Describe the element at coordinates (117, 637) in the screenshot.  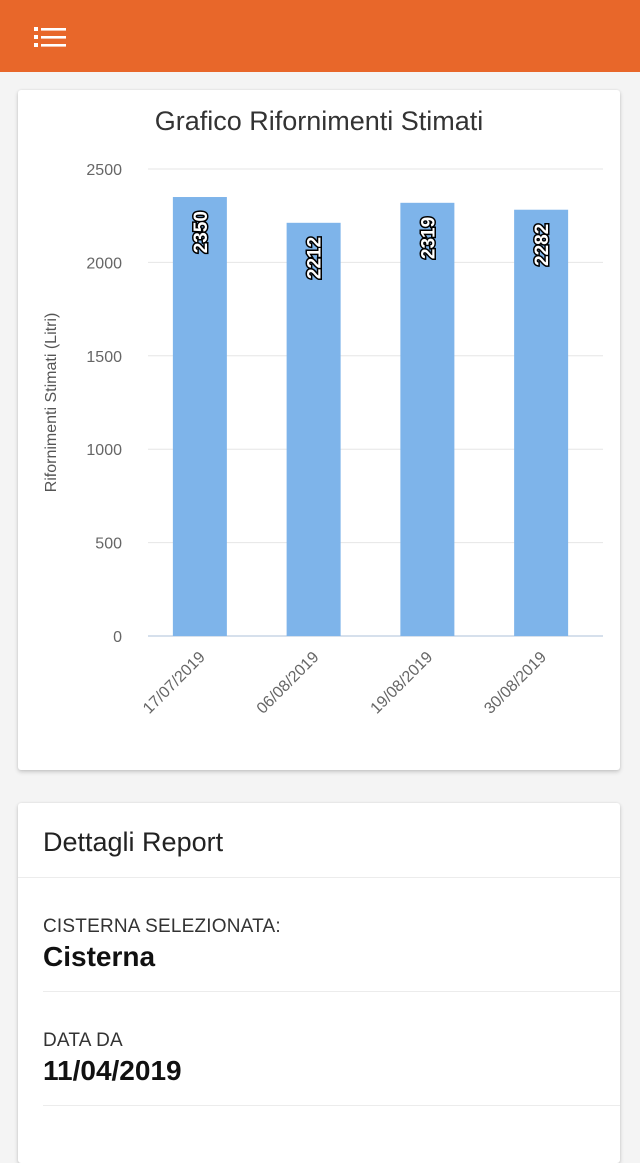
I see `y-tick-label: 0` at that location.